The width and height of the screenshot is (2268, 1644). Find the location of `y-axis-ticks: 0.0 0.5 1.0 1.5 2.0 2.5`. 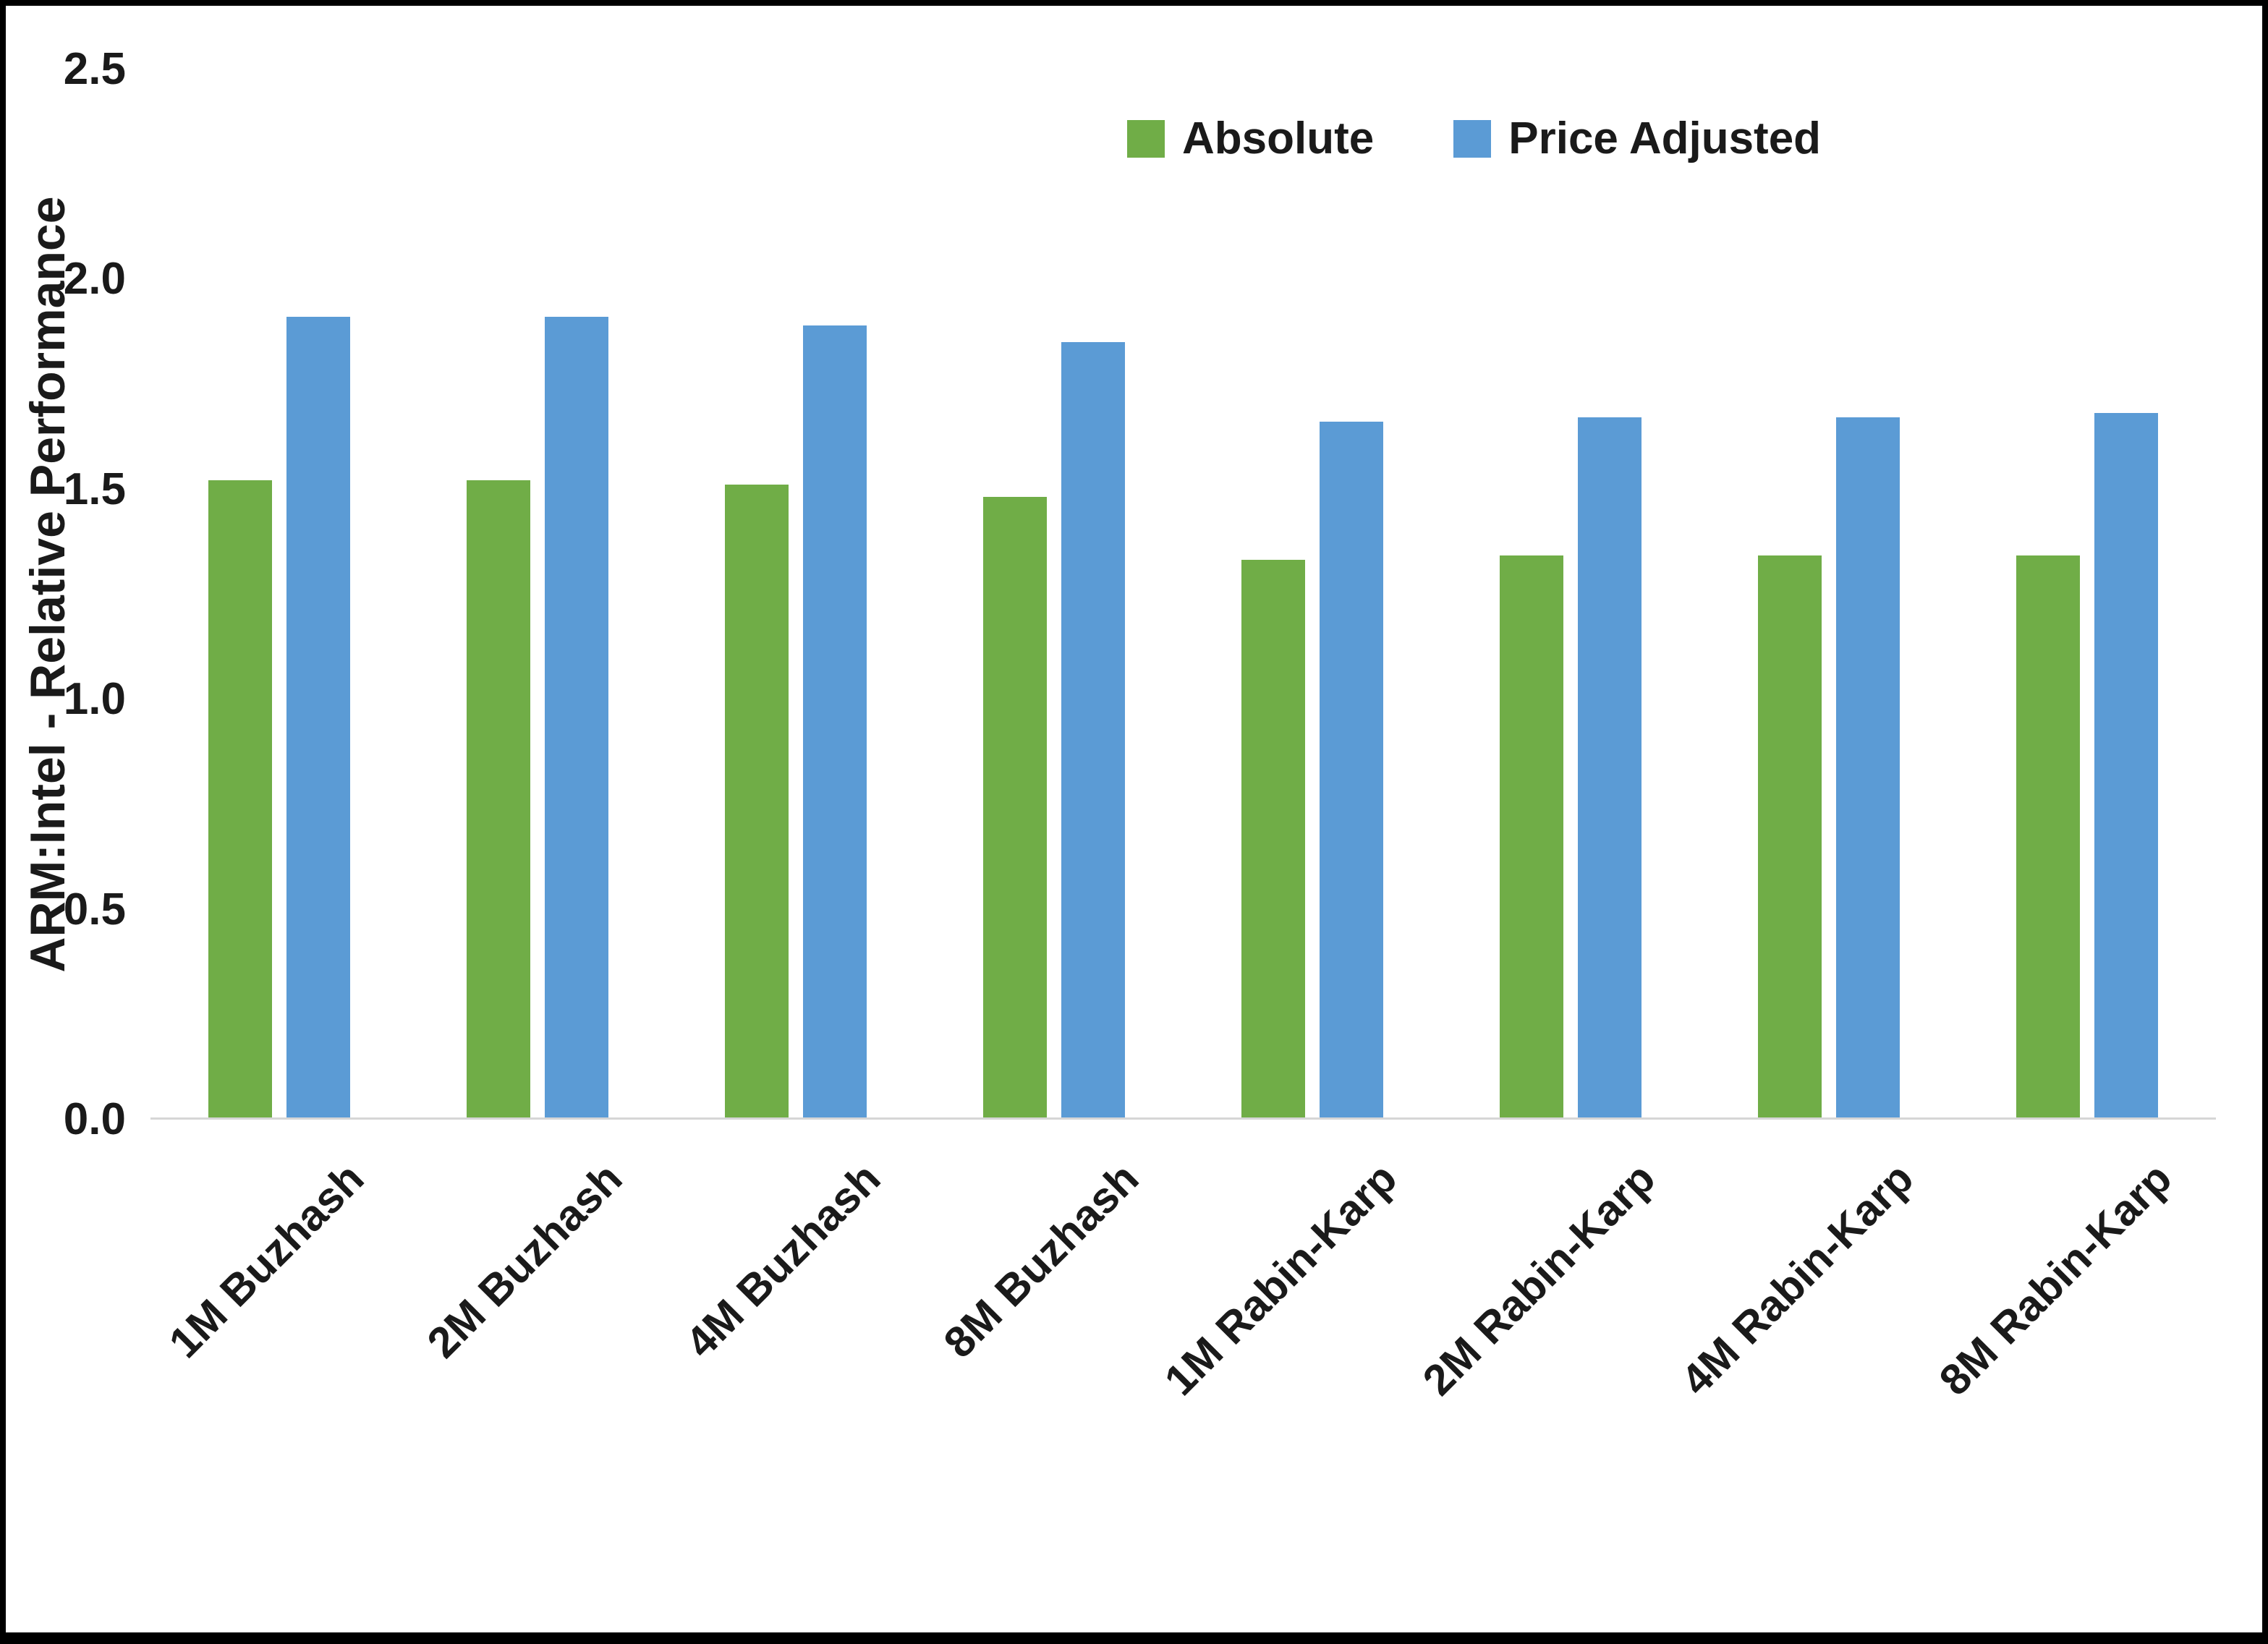

y-axis-ticks: 0.0 0.5 1.0 1.5 2.0 2.5 is located at coordinates (68, 594).